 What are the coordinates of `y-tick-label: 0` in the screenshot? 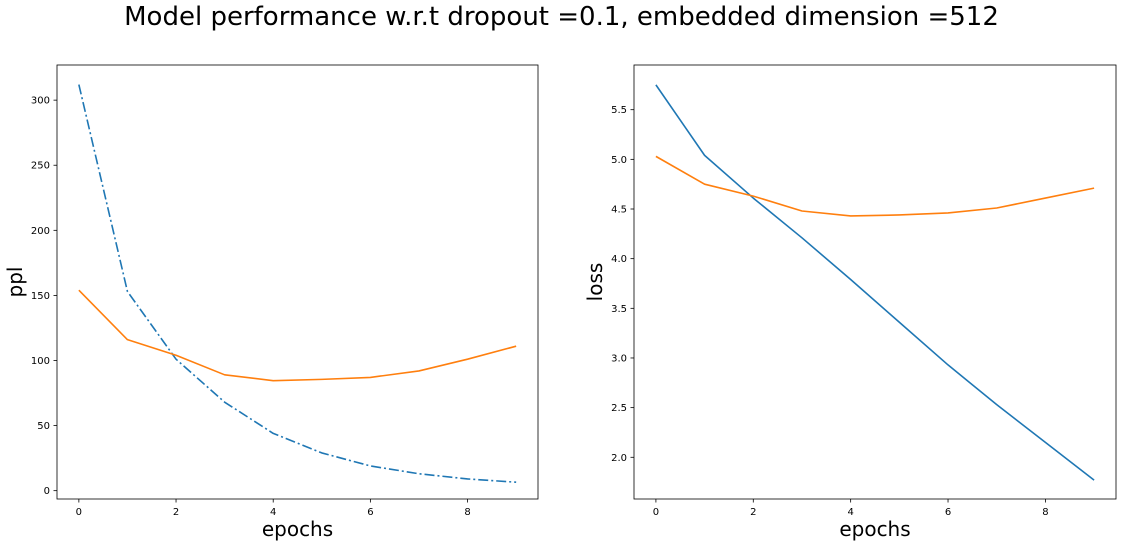 It's located at (47, 491).